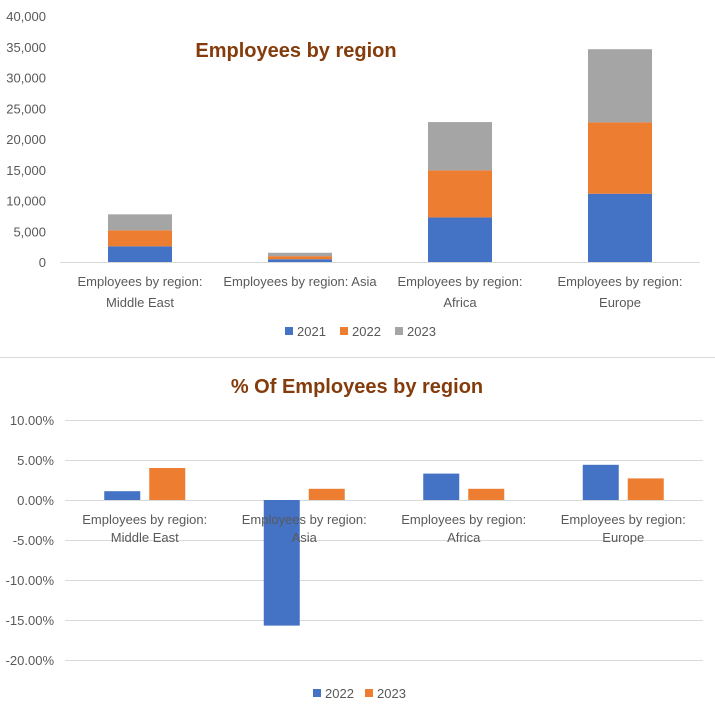 The image size is (715, 721). What do you see at coordinates (26, 47) in the screenshot?
I see `y-tick-label: 35,000` at bounding box center [26, 47].